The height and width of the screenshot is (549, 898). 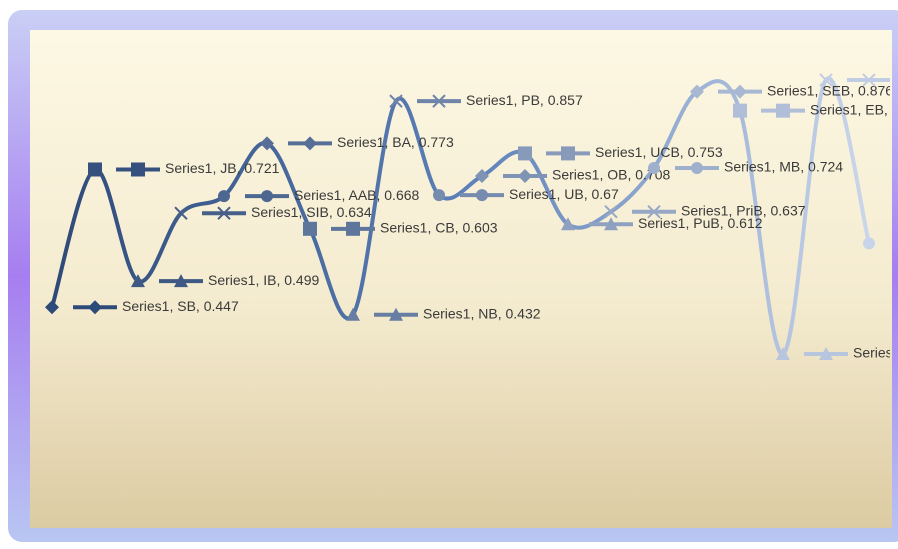 What do you see at coordinates (357, 195) in the screenshot?
I see `data-label: Series1, AAB, 0.668` at bounding box center [357, 195].